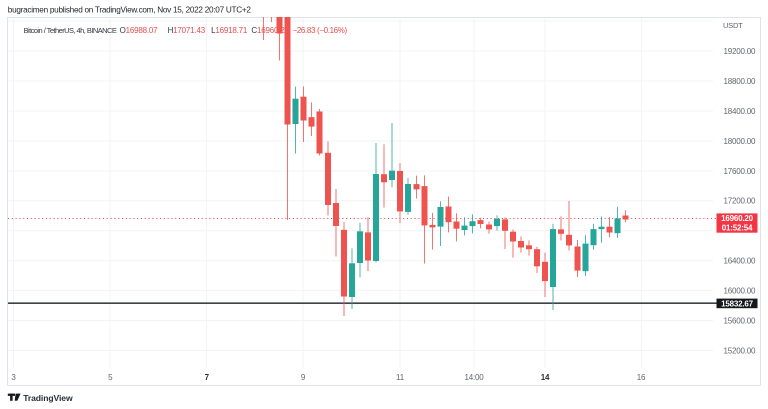  I want to click on svg-text:Bitcoin / TetherUS, 4h, BINANC: Bitcoin / TetherUS, 4h, BINANCE, so click(70, 30).